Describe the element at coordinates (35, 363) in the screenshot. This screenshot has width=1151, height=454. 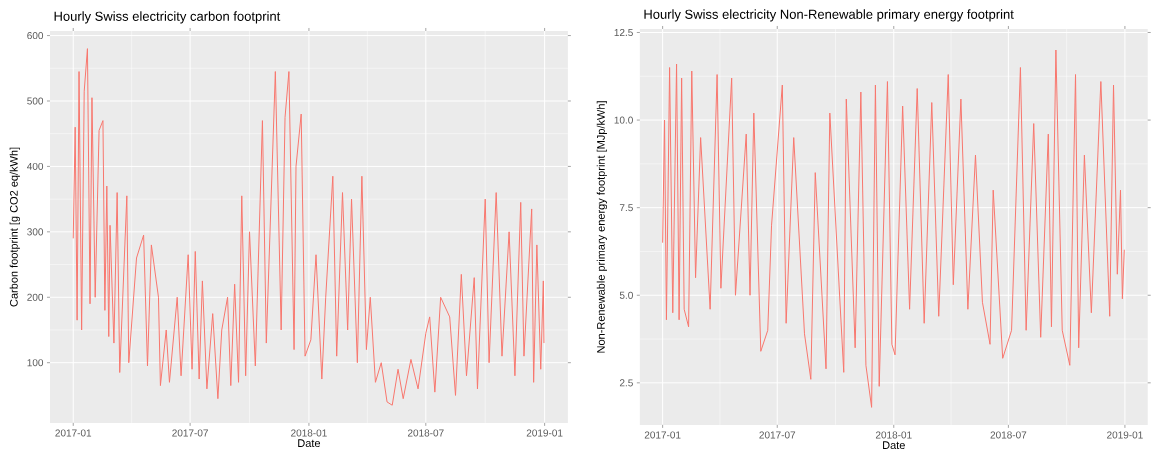
I see `y-tick-label: 100` at that location.